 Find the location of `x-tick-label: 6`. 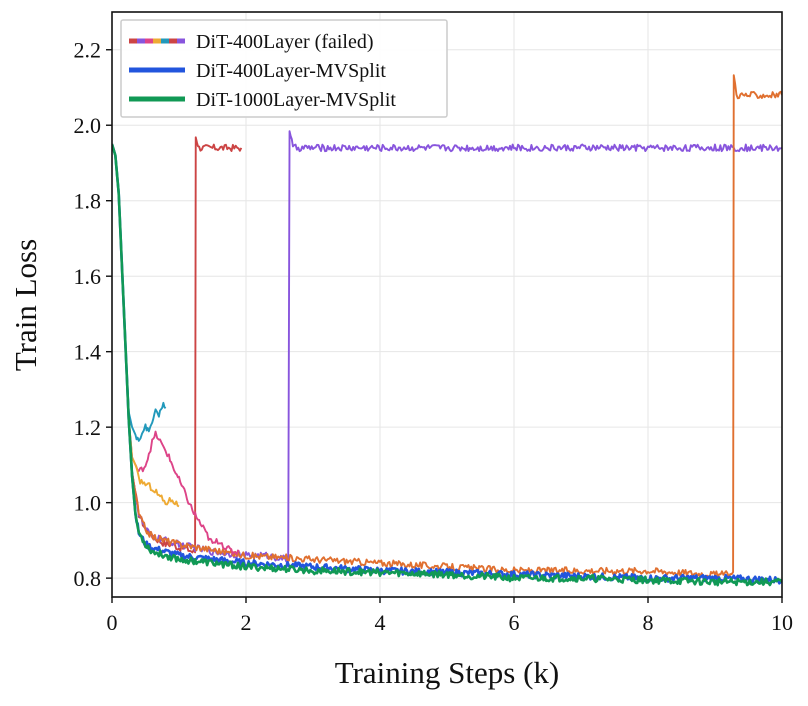

x-tick-label: 6 is located at coordinates (514, 622).